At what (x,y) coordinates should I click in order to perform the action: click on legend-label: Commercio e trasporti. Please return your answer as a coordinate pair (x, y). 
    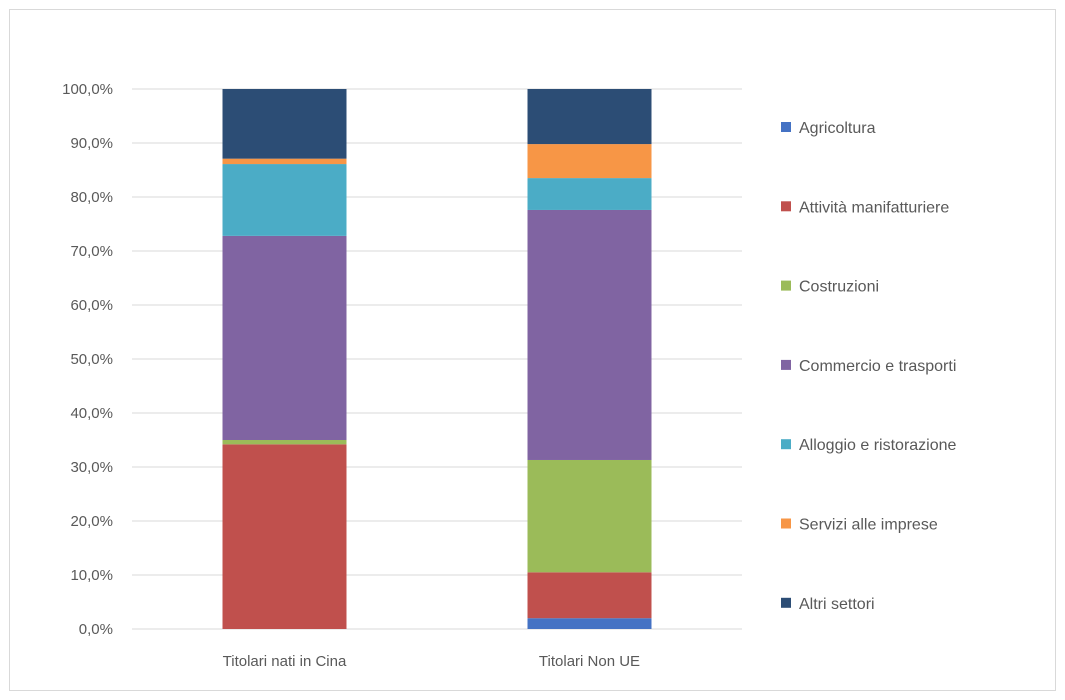
    Looking at the image, I should click on (877, 366).